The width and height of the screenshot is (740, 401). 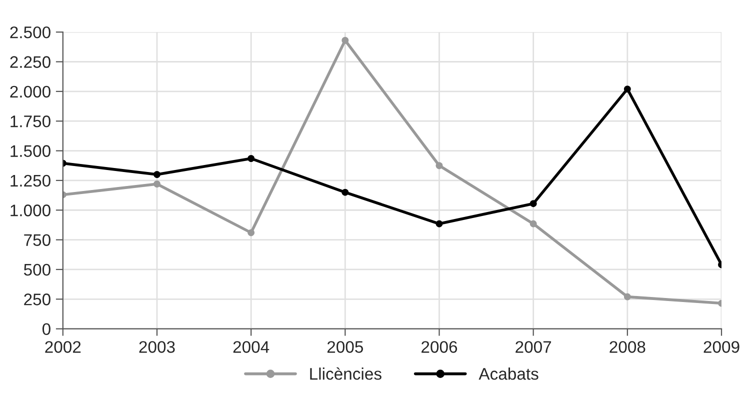 What do you see at coordinates (30, 180) in the screenshot?
I see `y-tick-label: 1.250` at bounding box center [30, 180].